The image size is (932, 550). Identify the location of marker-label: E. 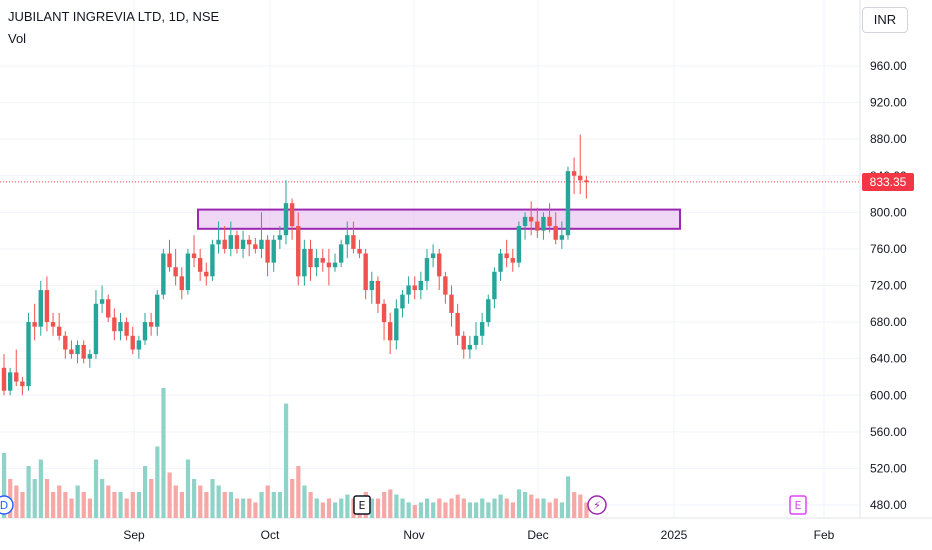
(362, 505).